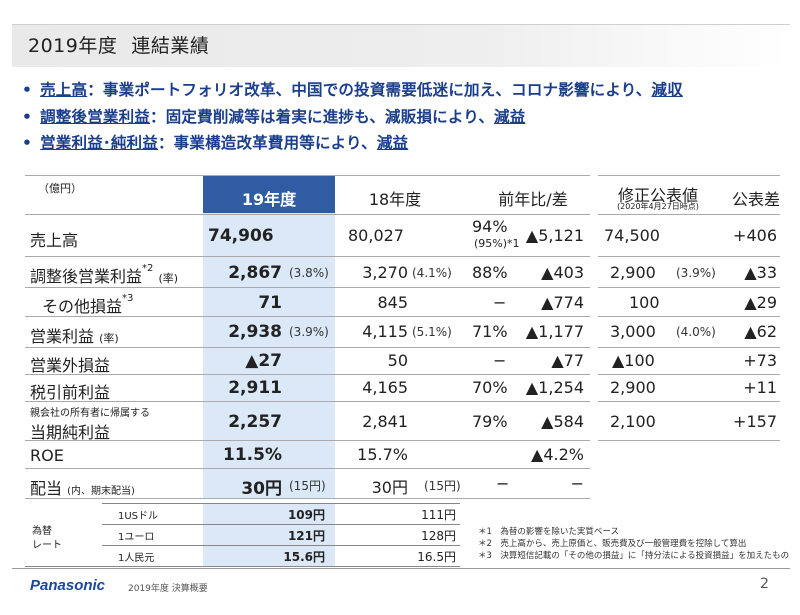 The width and height of the screenshot is (800, 615). I want to click on adjop-fy19: 2,867, so click(255, 273).